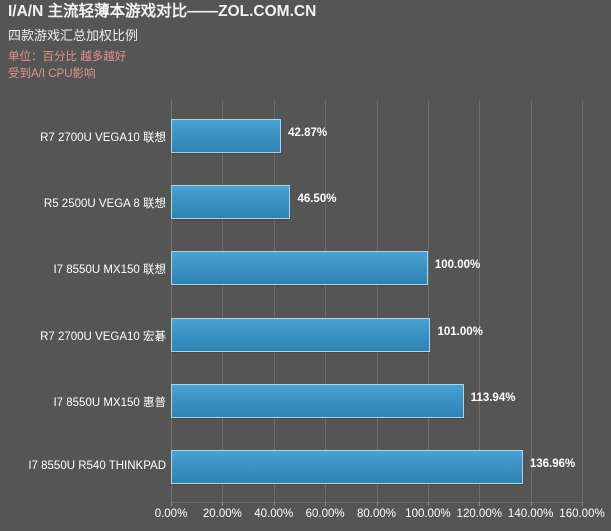 The image size is (611, 531). Describe the element at coordinates (493, 397) in the screenshot. I see `bar-value-label: 113.94%` at that location.